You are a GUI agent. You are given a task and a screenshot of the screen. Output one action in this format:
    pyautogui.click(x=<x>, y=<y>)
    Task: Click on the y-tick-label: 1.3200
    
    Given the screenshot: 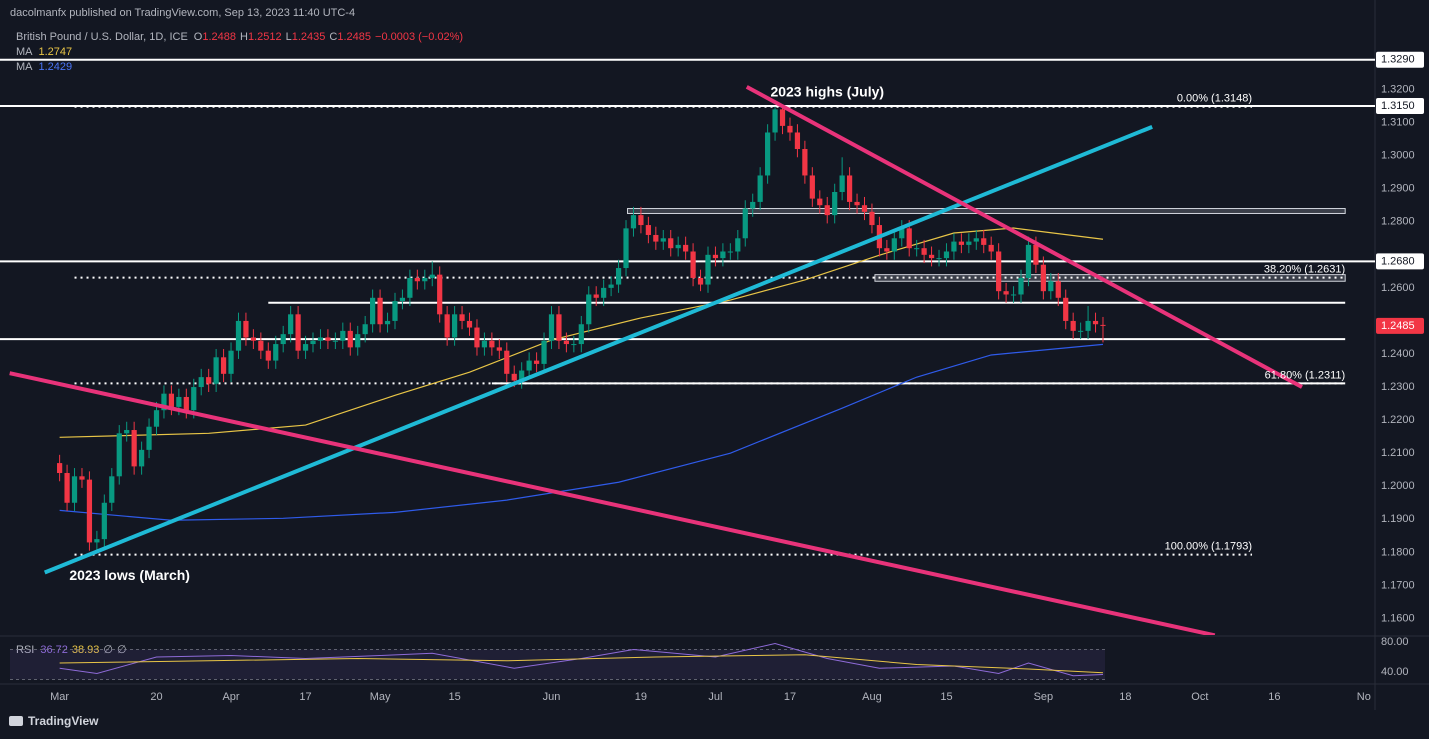 What is the action you would take?
    pyautogui.click(x=1398, y=89)
    